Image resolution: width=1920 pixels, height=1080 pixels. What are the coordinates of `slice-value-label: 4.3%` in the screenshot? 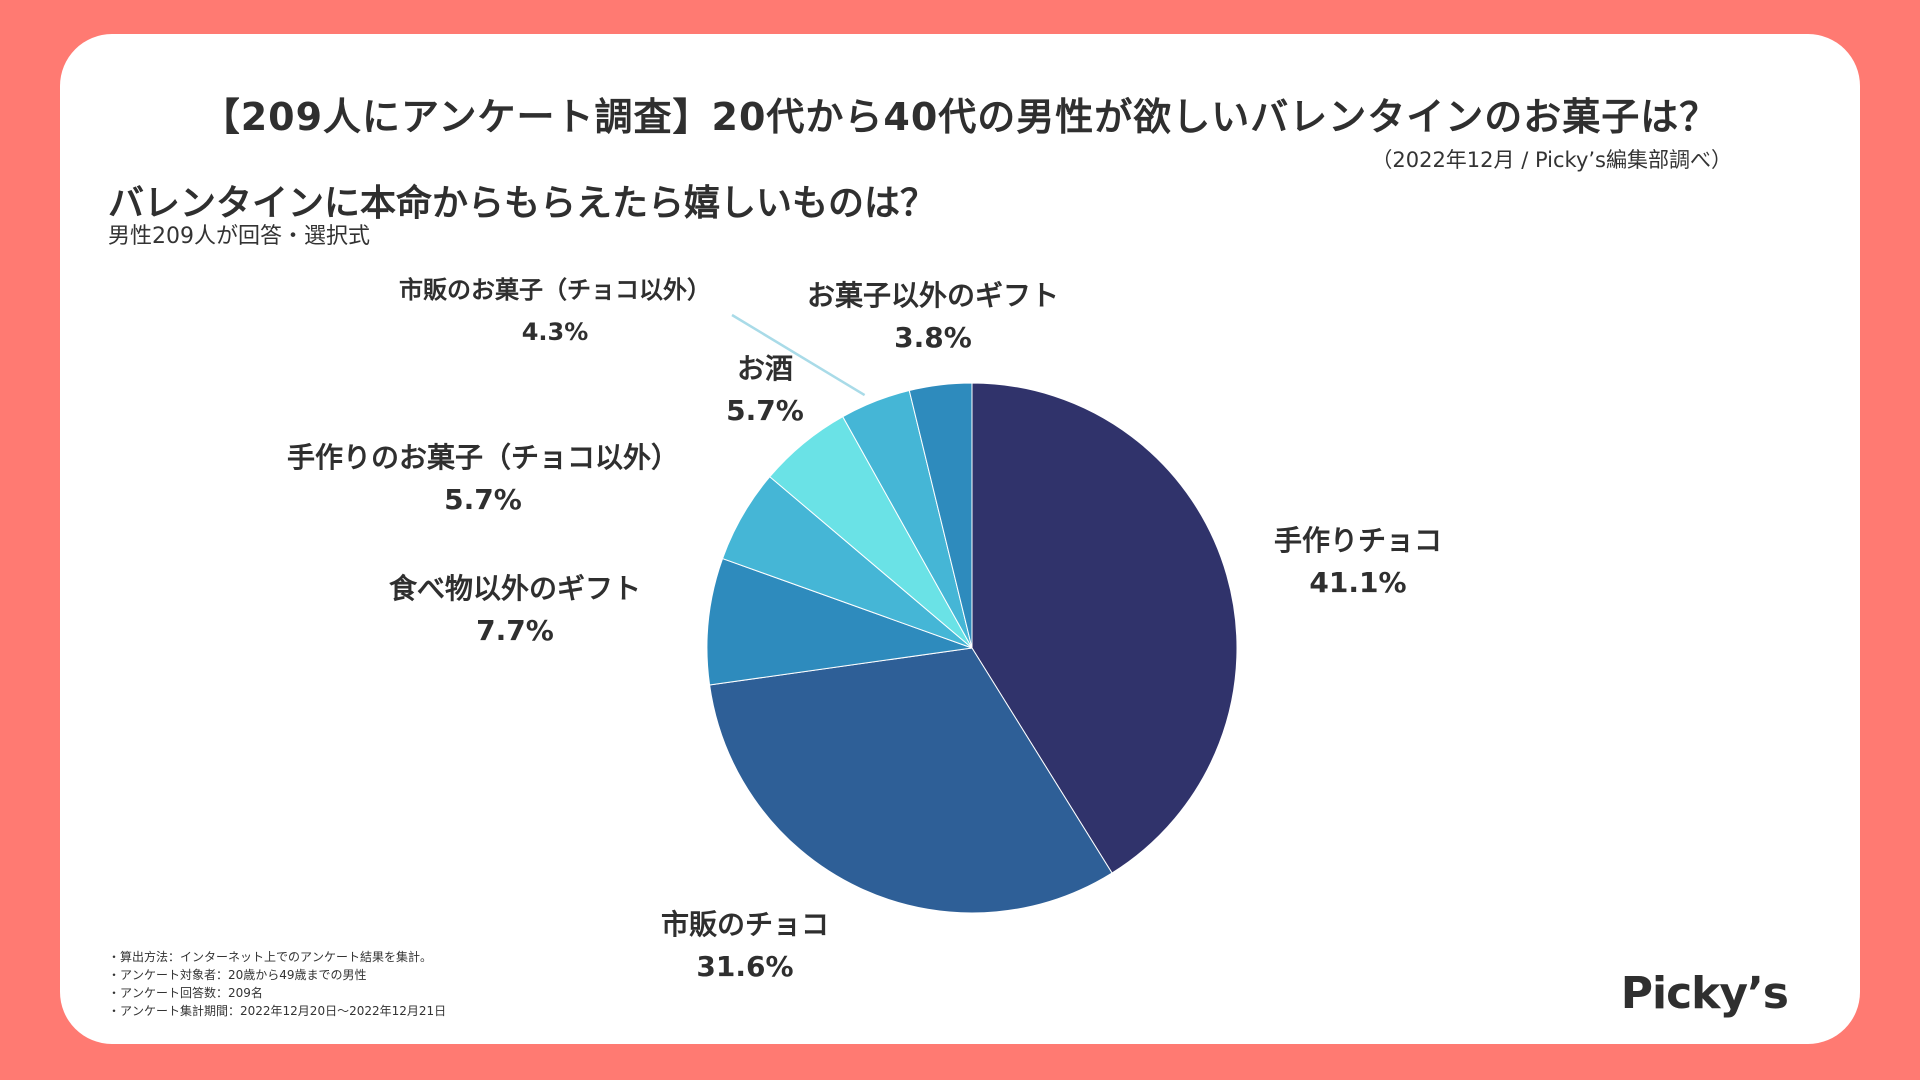 It's located at (555, 332).